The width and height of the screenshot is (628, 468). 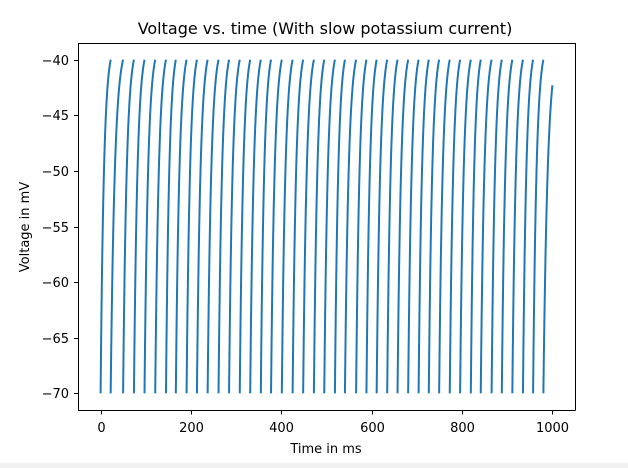 What do you see at coordinates (55, 394) in the screenshot?
I see `y-tick-label: −70` at bounding box center [55, 394].